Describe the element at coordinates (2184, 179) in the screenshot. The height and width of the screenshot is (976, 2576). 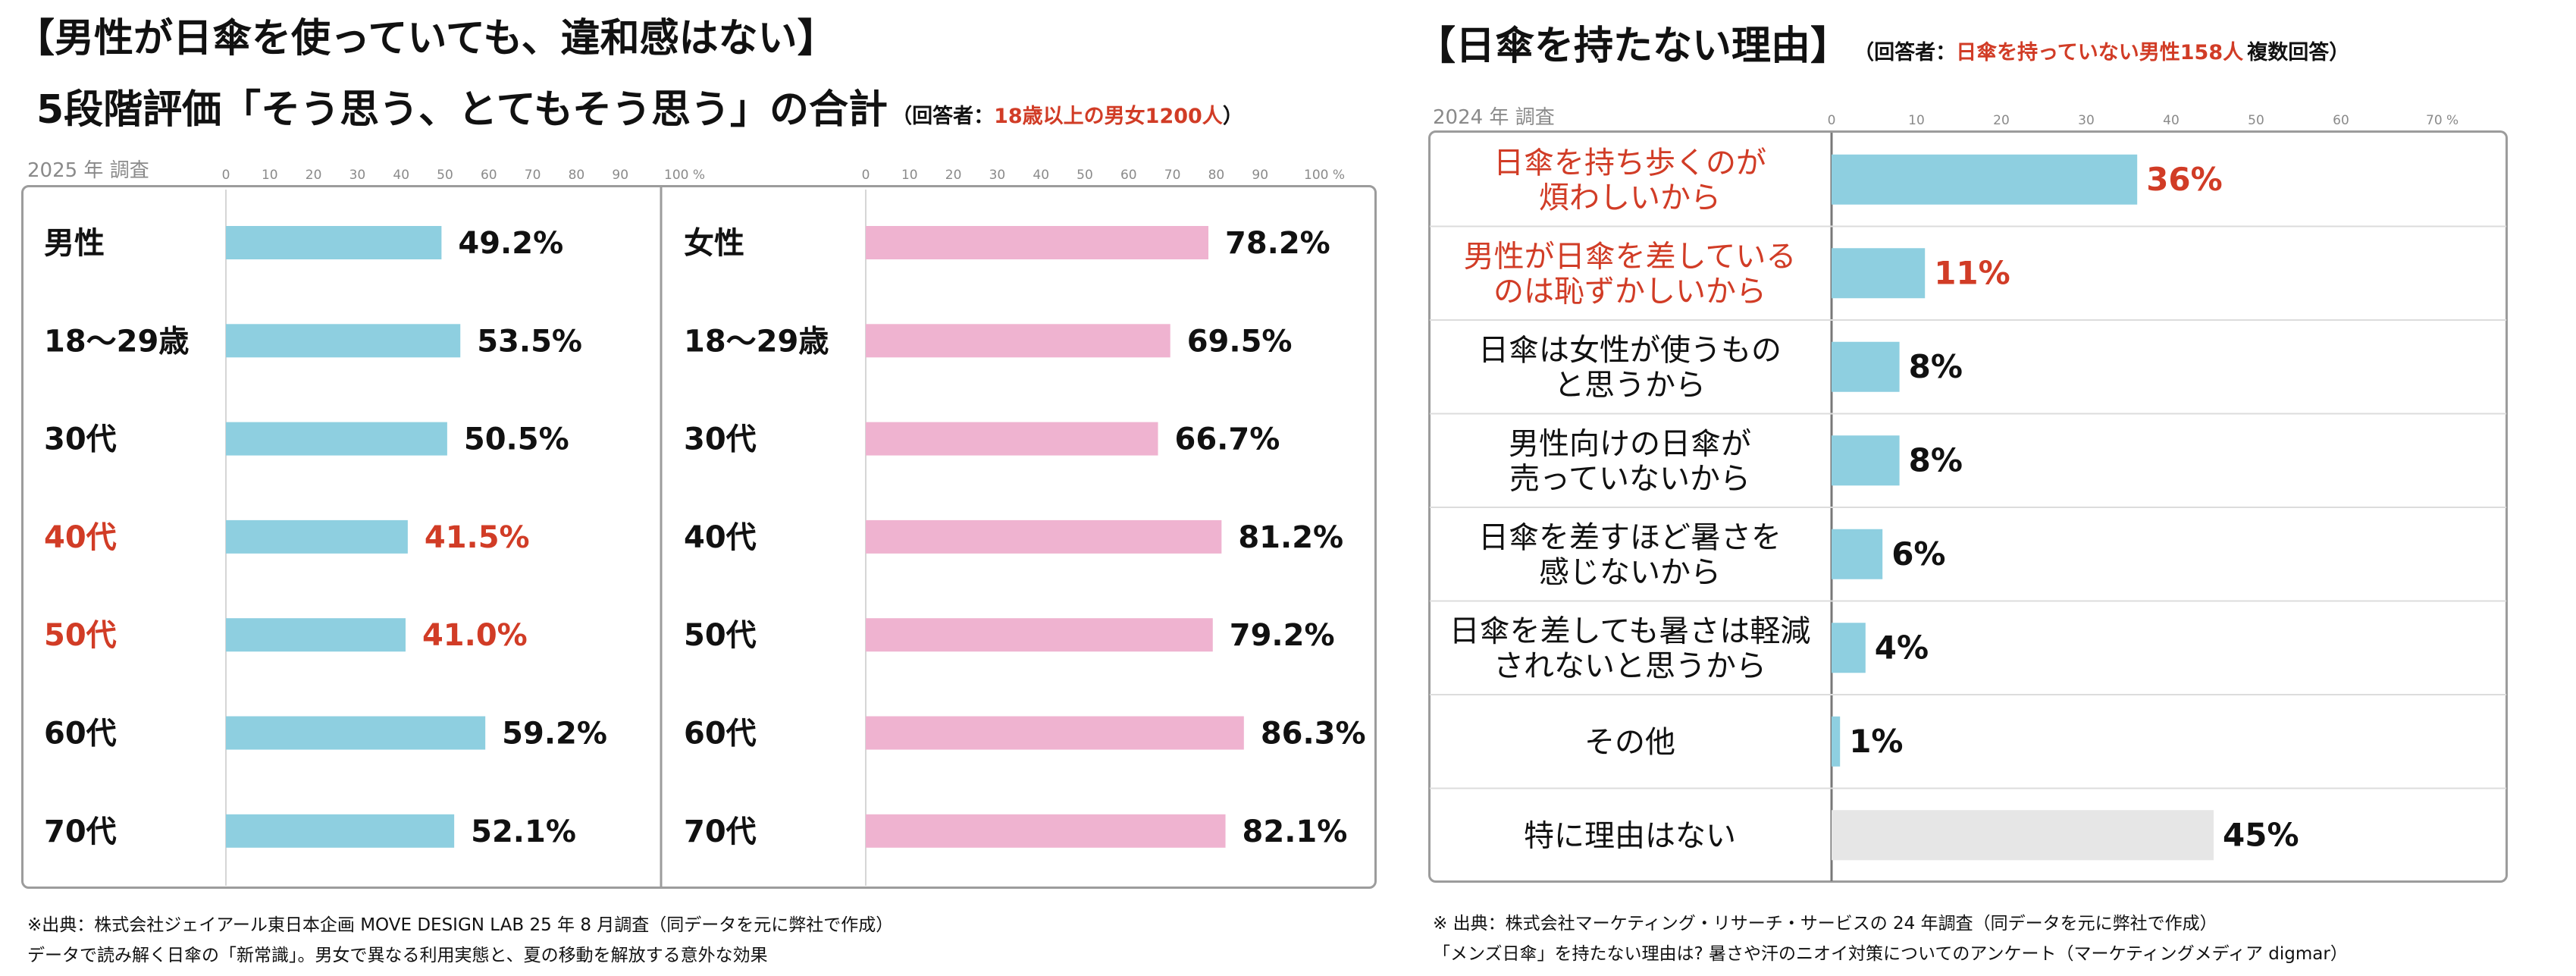
I see `value-label: 36%` at that location.